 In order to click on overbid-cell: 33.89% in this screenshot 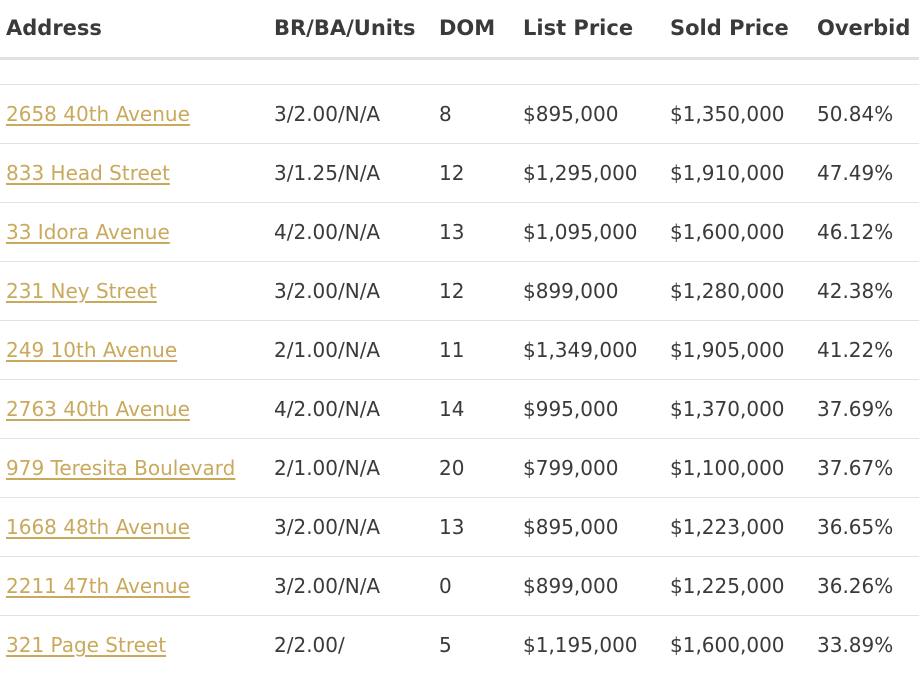, I will do `click(855, 644)`.